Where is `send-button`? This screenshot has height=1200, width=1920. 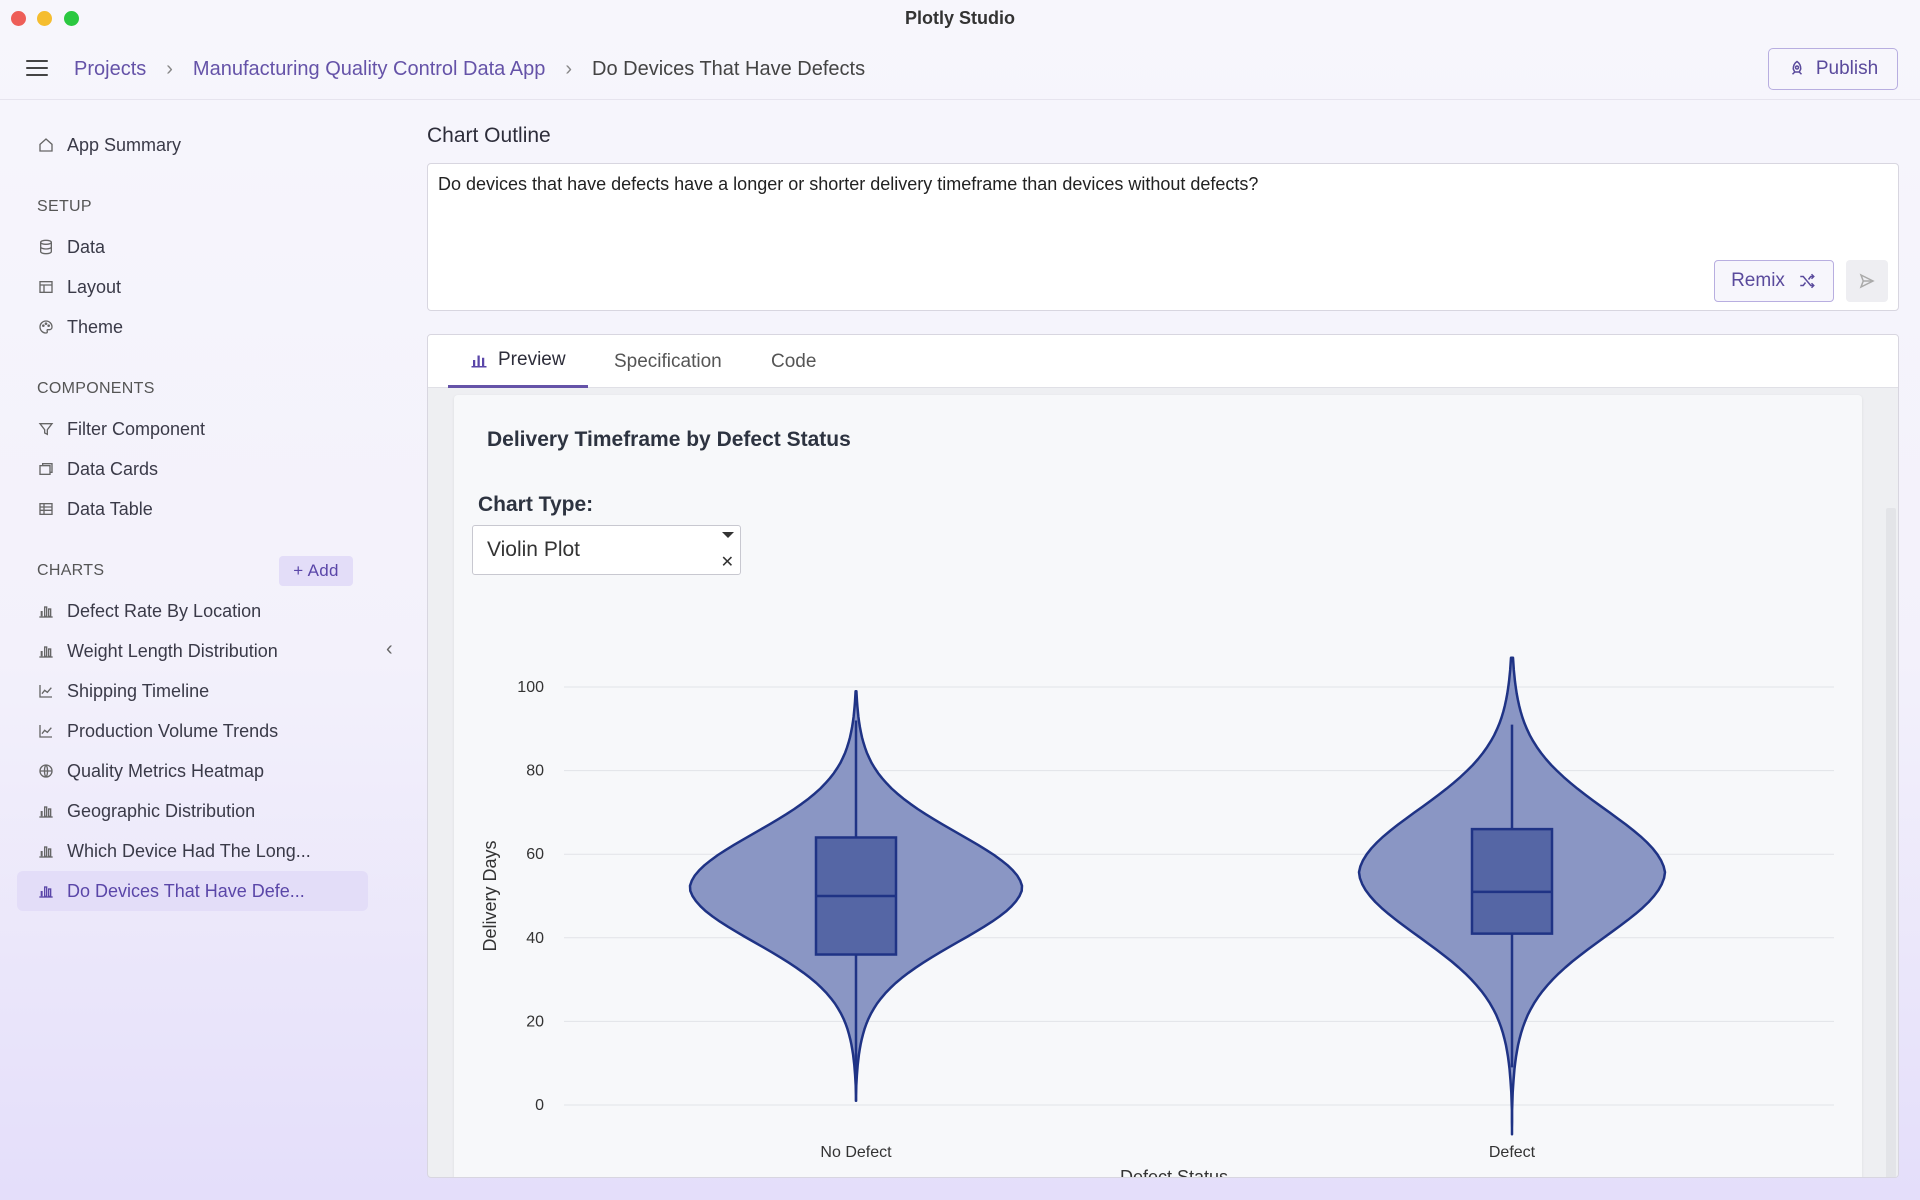 send-button is located at coordinates (1867, 281).